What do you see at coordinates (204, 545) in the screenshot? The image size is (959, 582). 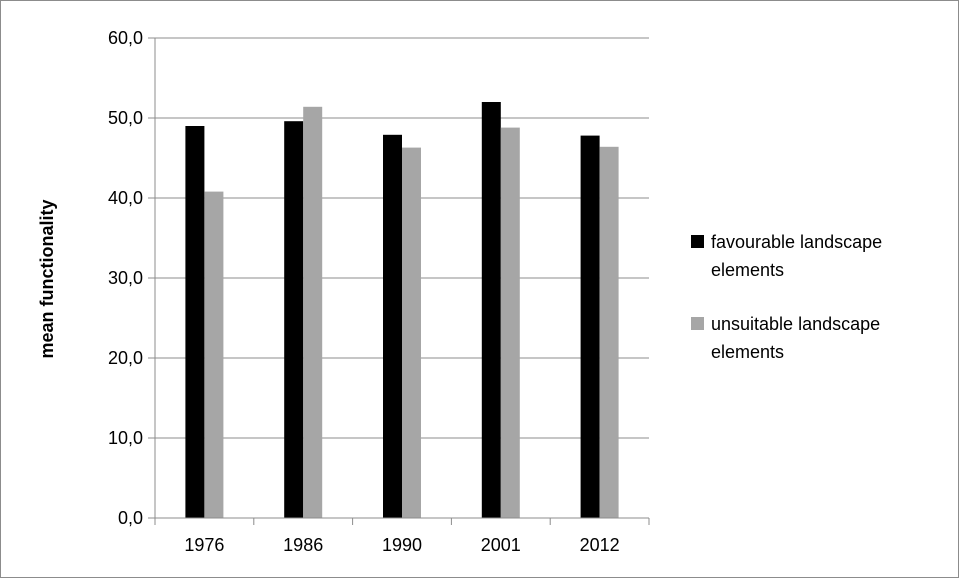 I see `x-tick-label: 1976` at bounding box center [204, 545].